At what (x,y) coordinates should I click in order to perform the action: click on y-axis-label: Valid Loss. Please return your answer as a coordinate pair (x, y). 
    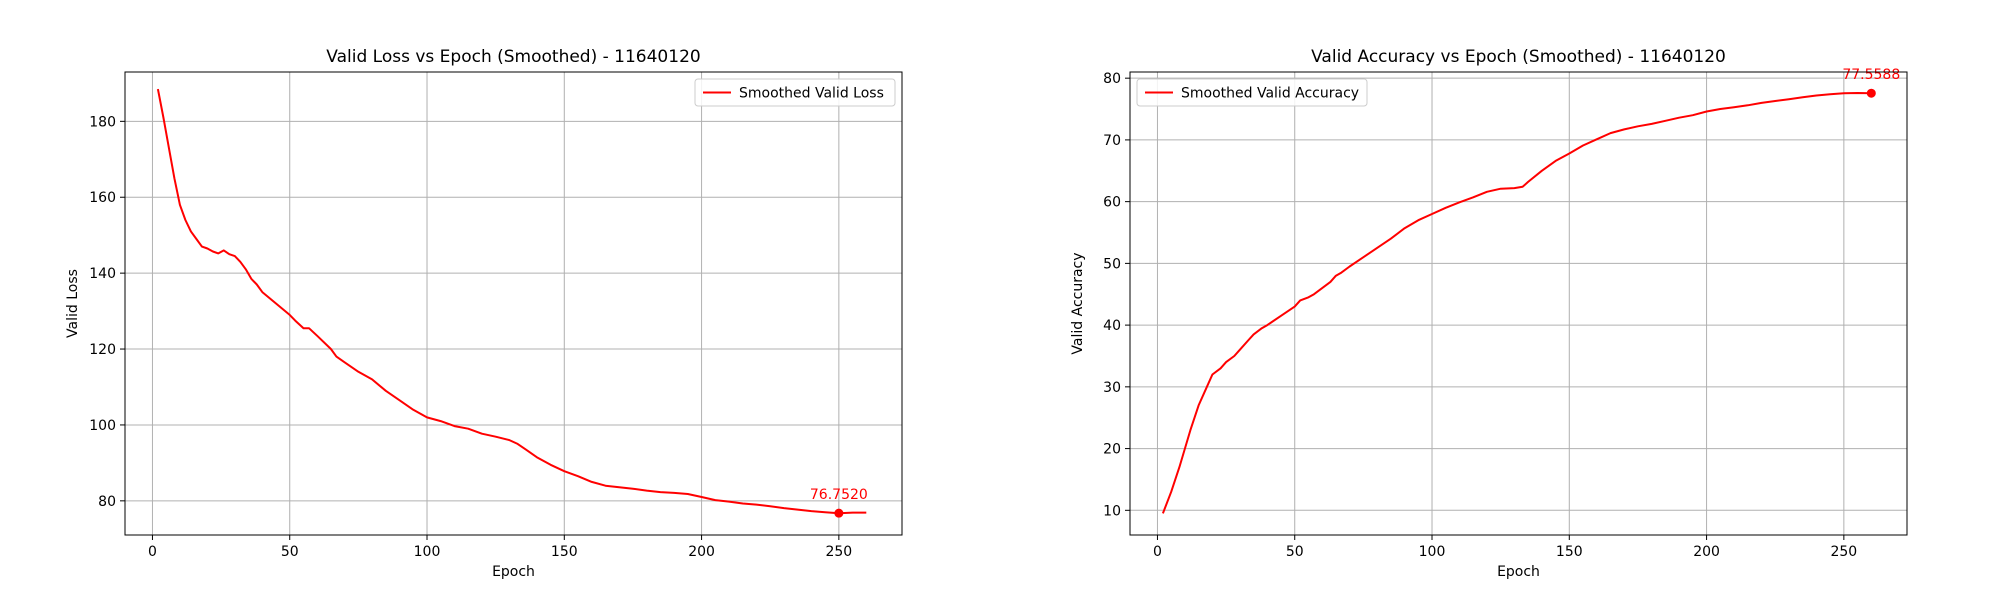
    Looking at the image, I should click on (73, 303).